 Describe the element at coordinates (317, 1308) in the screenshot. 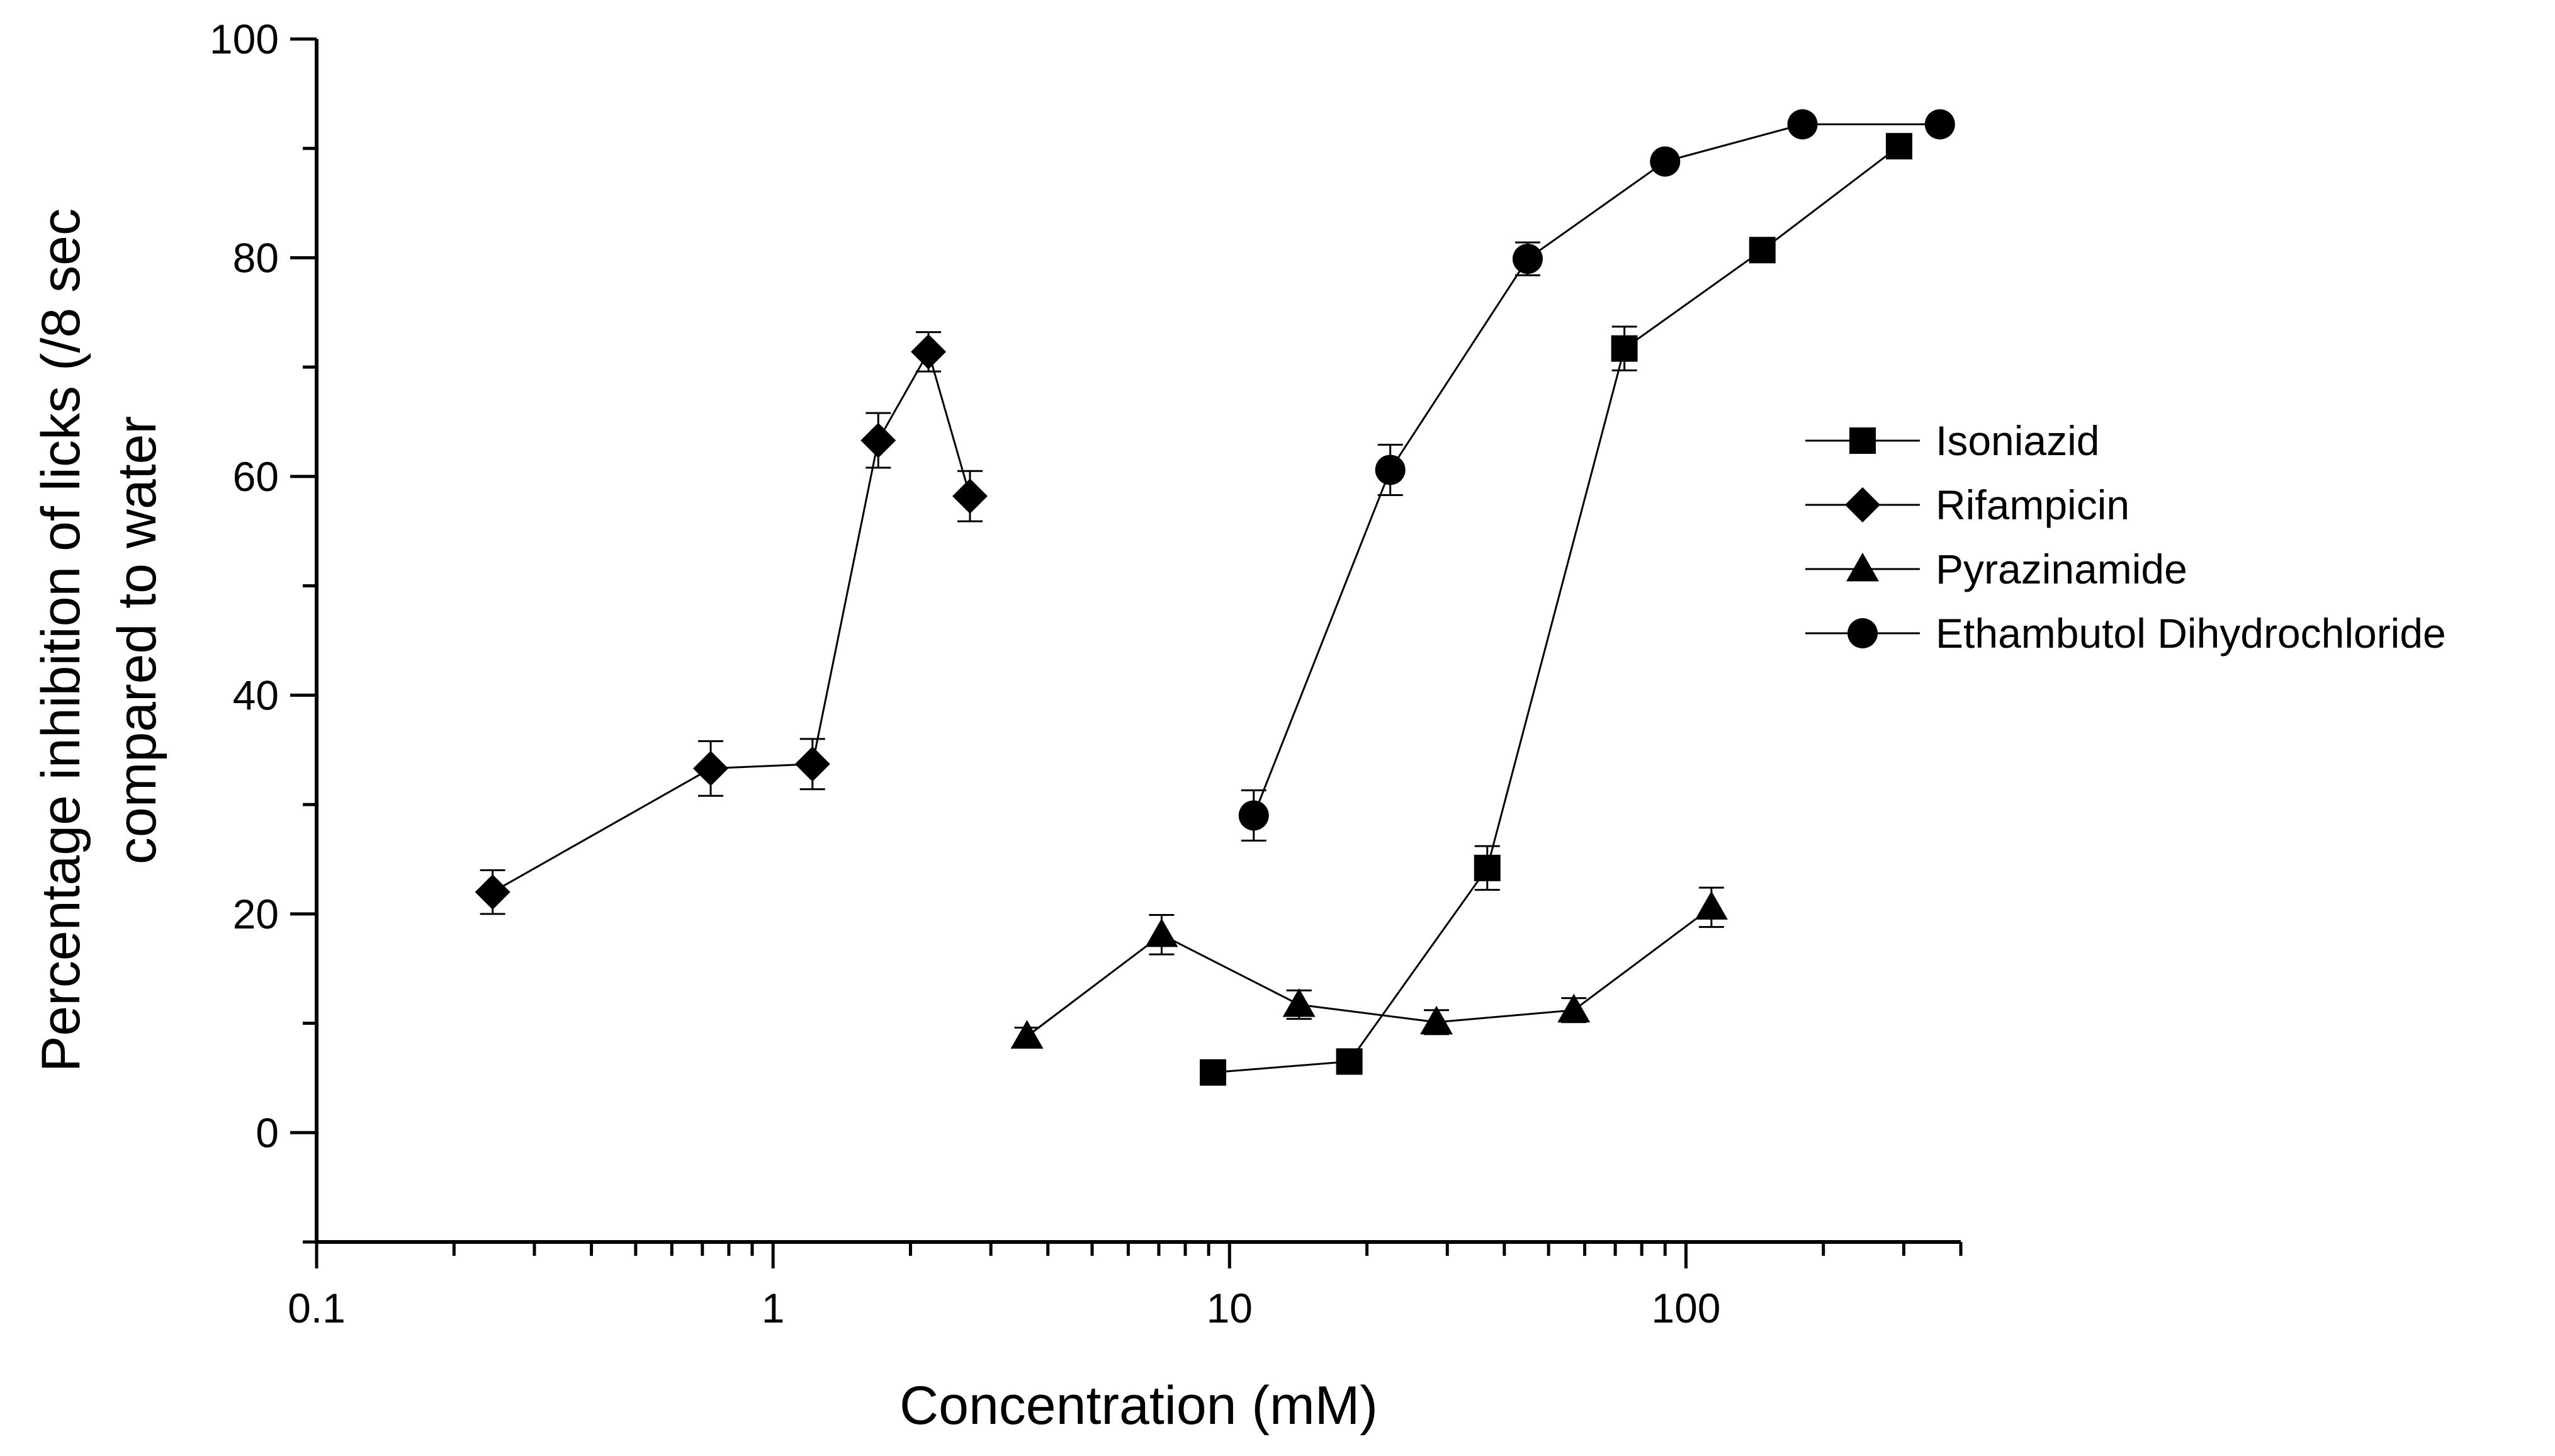

I see `x-tick-label: 0.1` at that location.